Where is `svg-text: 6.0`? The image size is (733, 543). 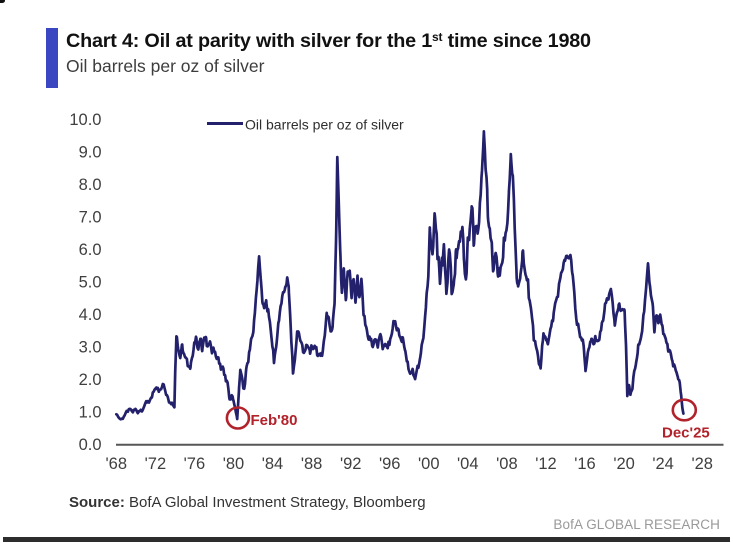 svg-text: 6.0 is located at coordinates (90, 250).